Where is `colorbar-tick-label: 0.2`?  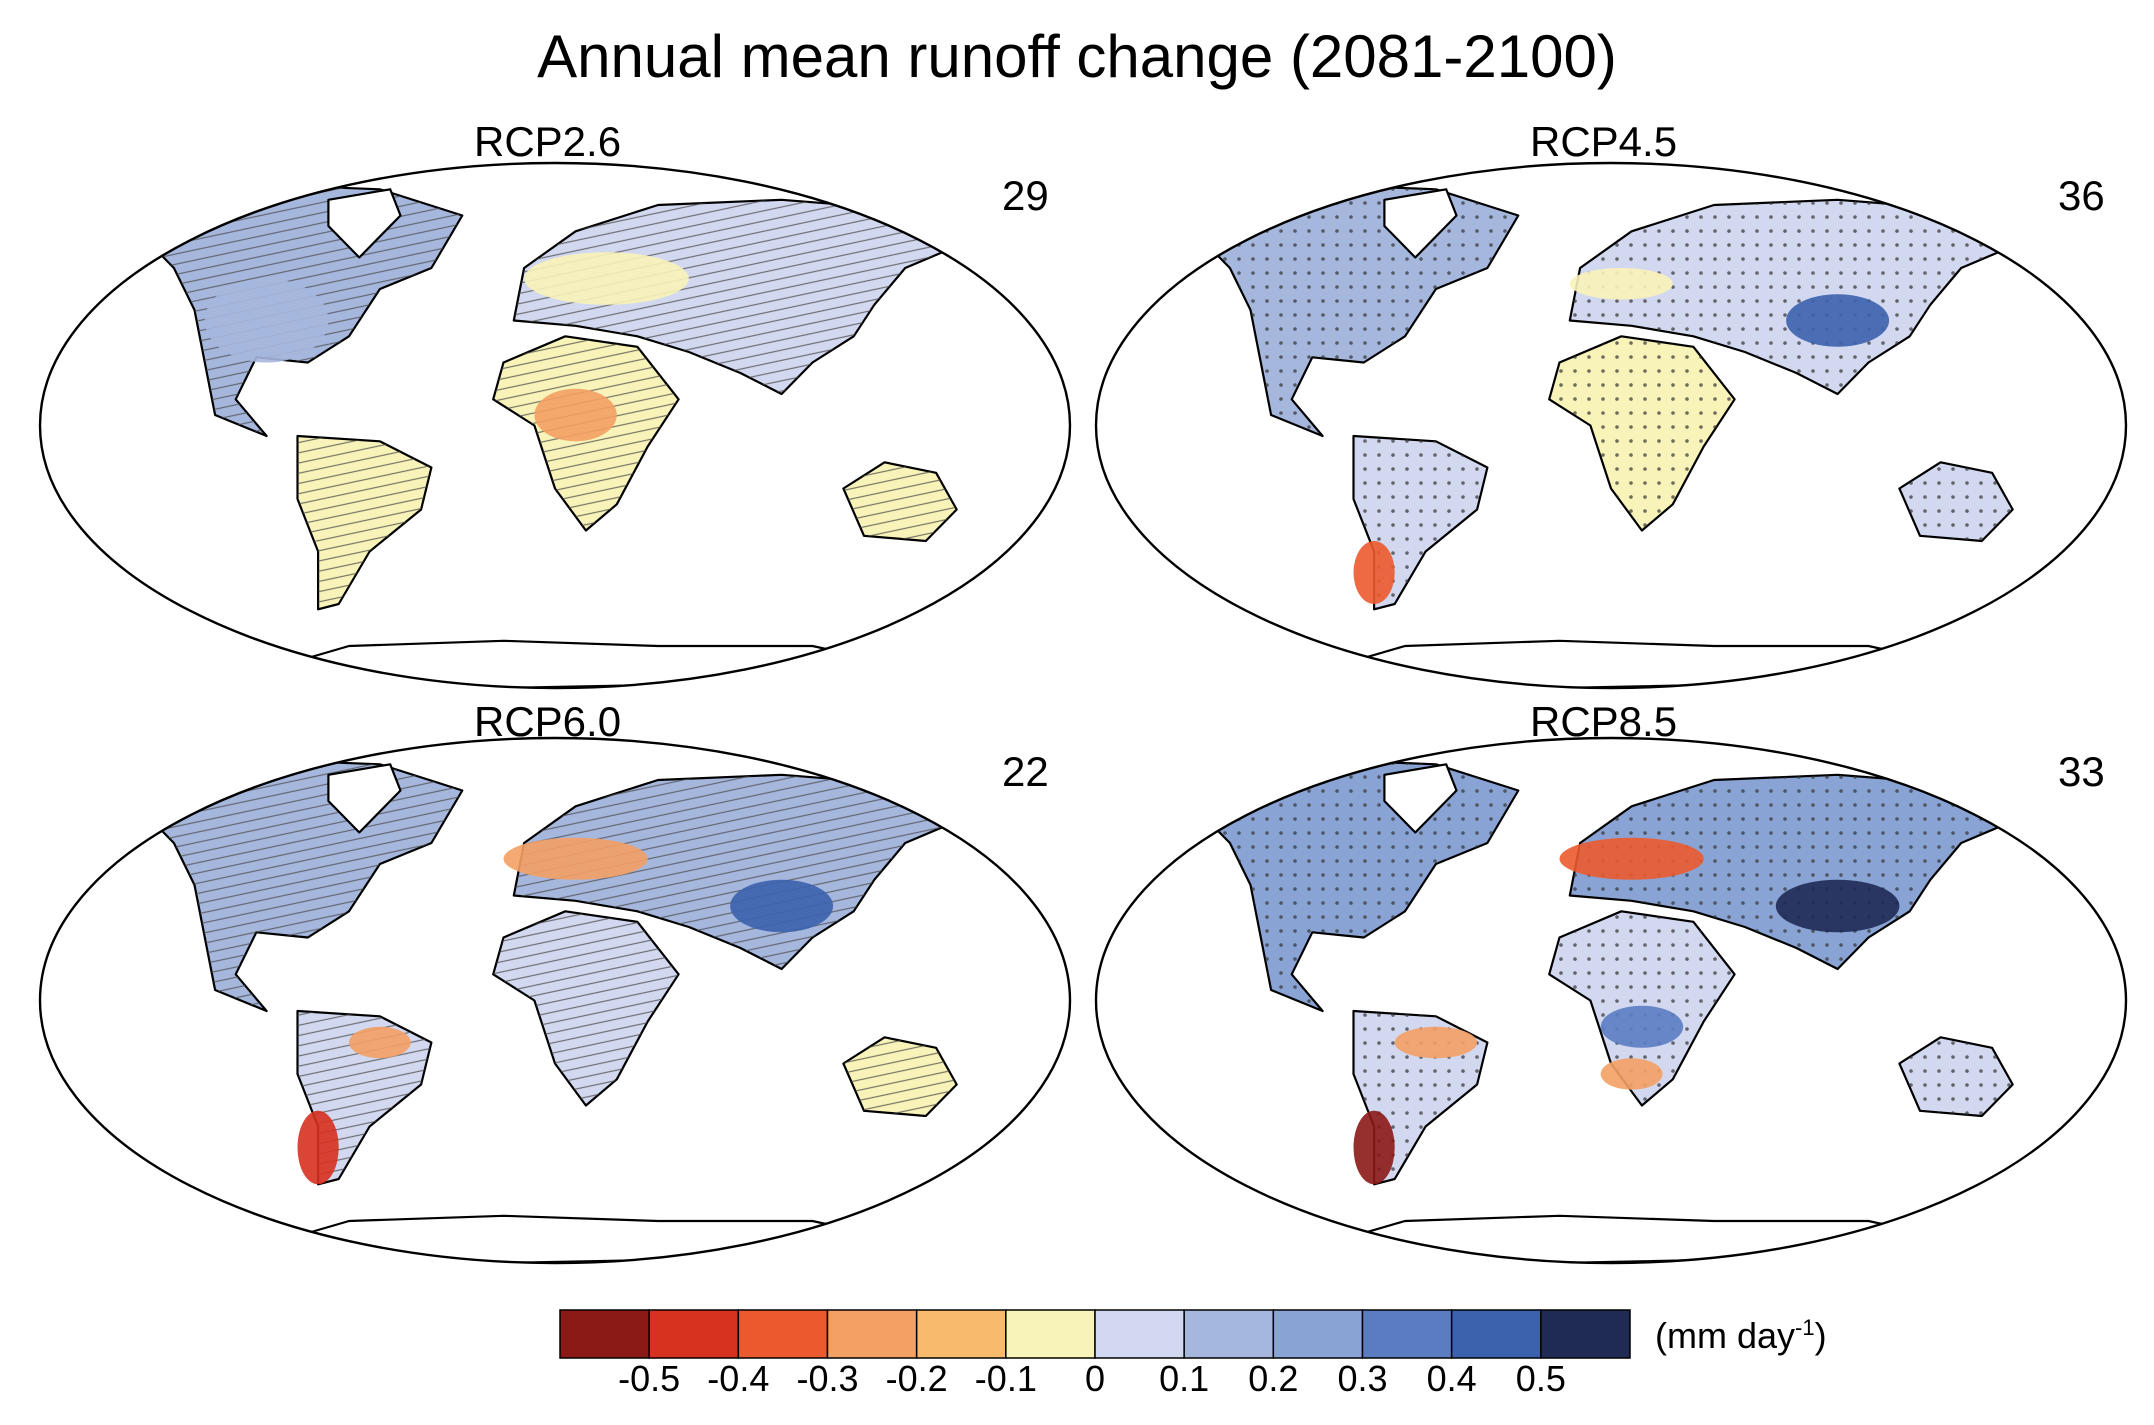 colorbar-tick-label: 0.2 is located at coordinates (1273, 1378).